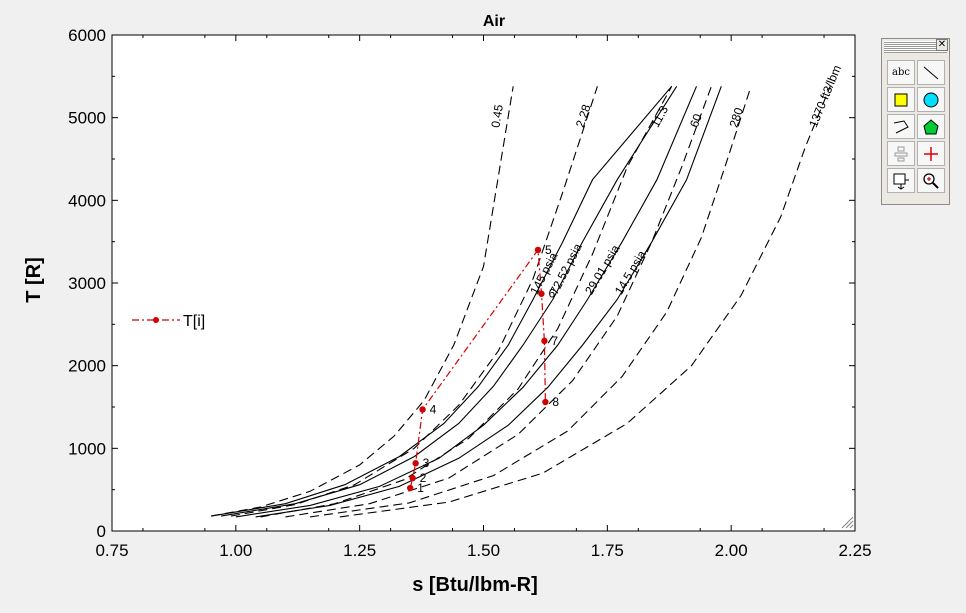  I want to click on zoom-icon, so click(931, 180).